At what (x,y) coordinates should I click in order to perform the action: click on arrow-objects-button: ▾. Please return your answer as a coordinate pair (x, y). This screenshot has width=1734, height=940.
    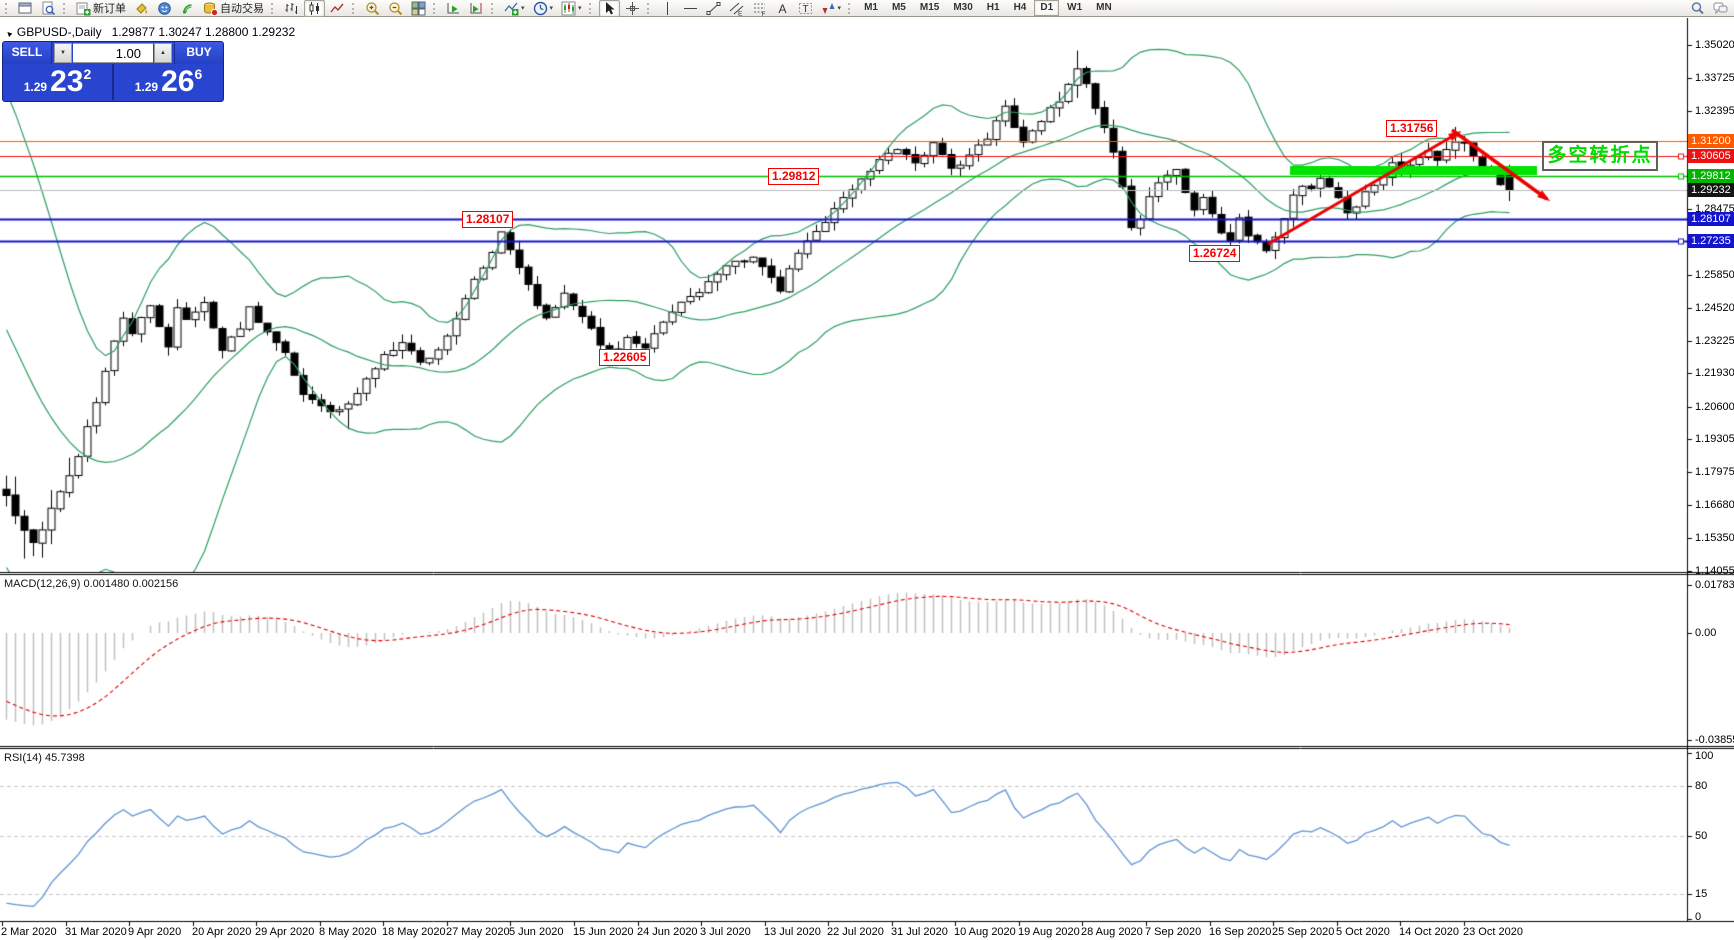
    Looking at the image, I should click on (831, 8).